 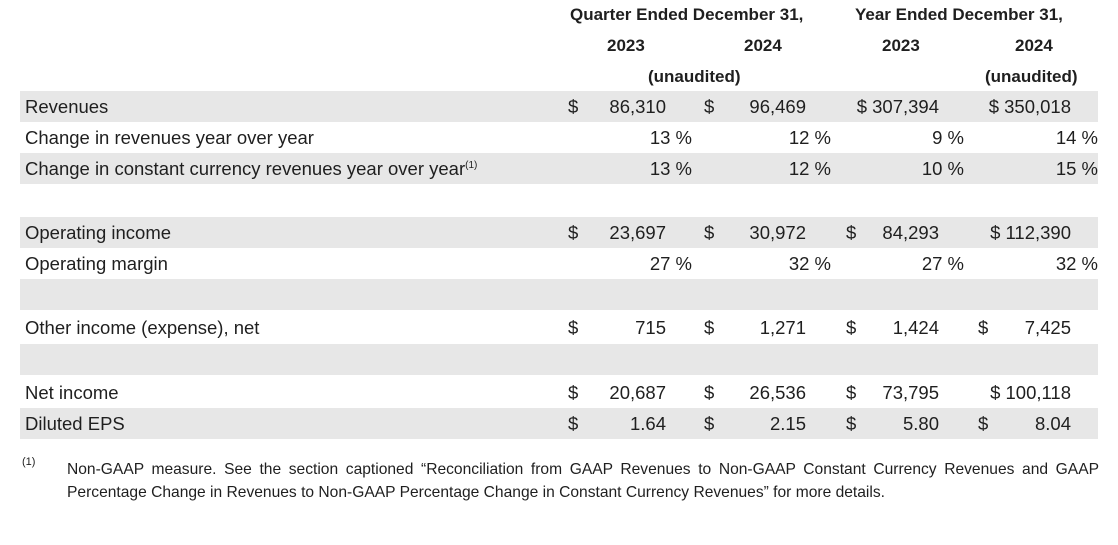 I want to click on table-row-diluted-eps: Diluted EPS $ 1.64 $ 2.15 $ 5.80 $ 8.04, so click(x=559, y=423).